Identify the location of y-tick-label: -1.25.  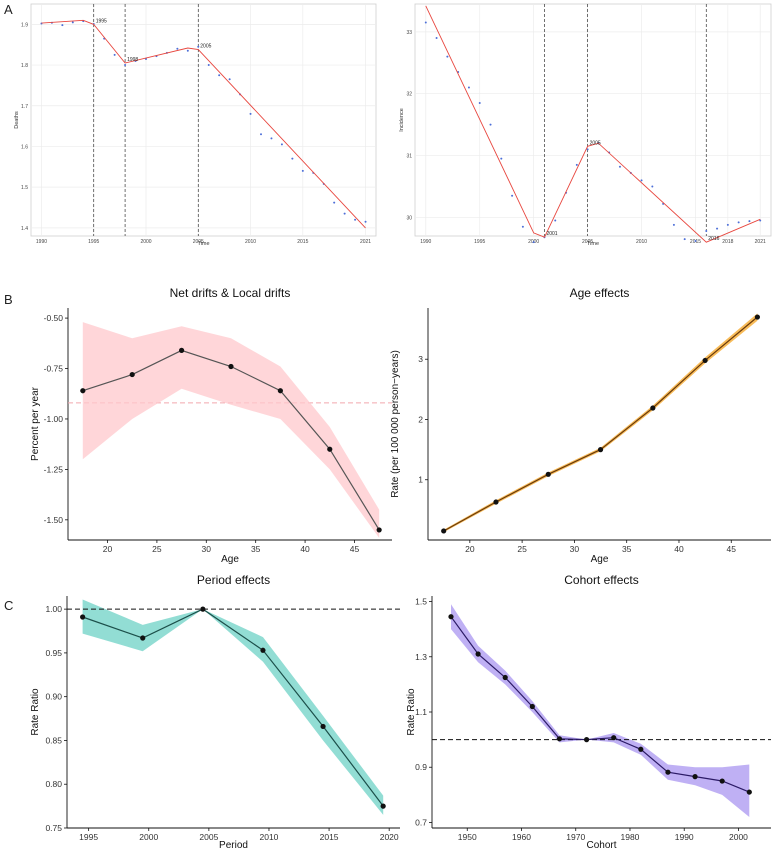
(54, 469).